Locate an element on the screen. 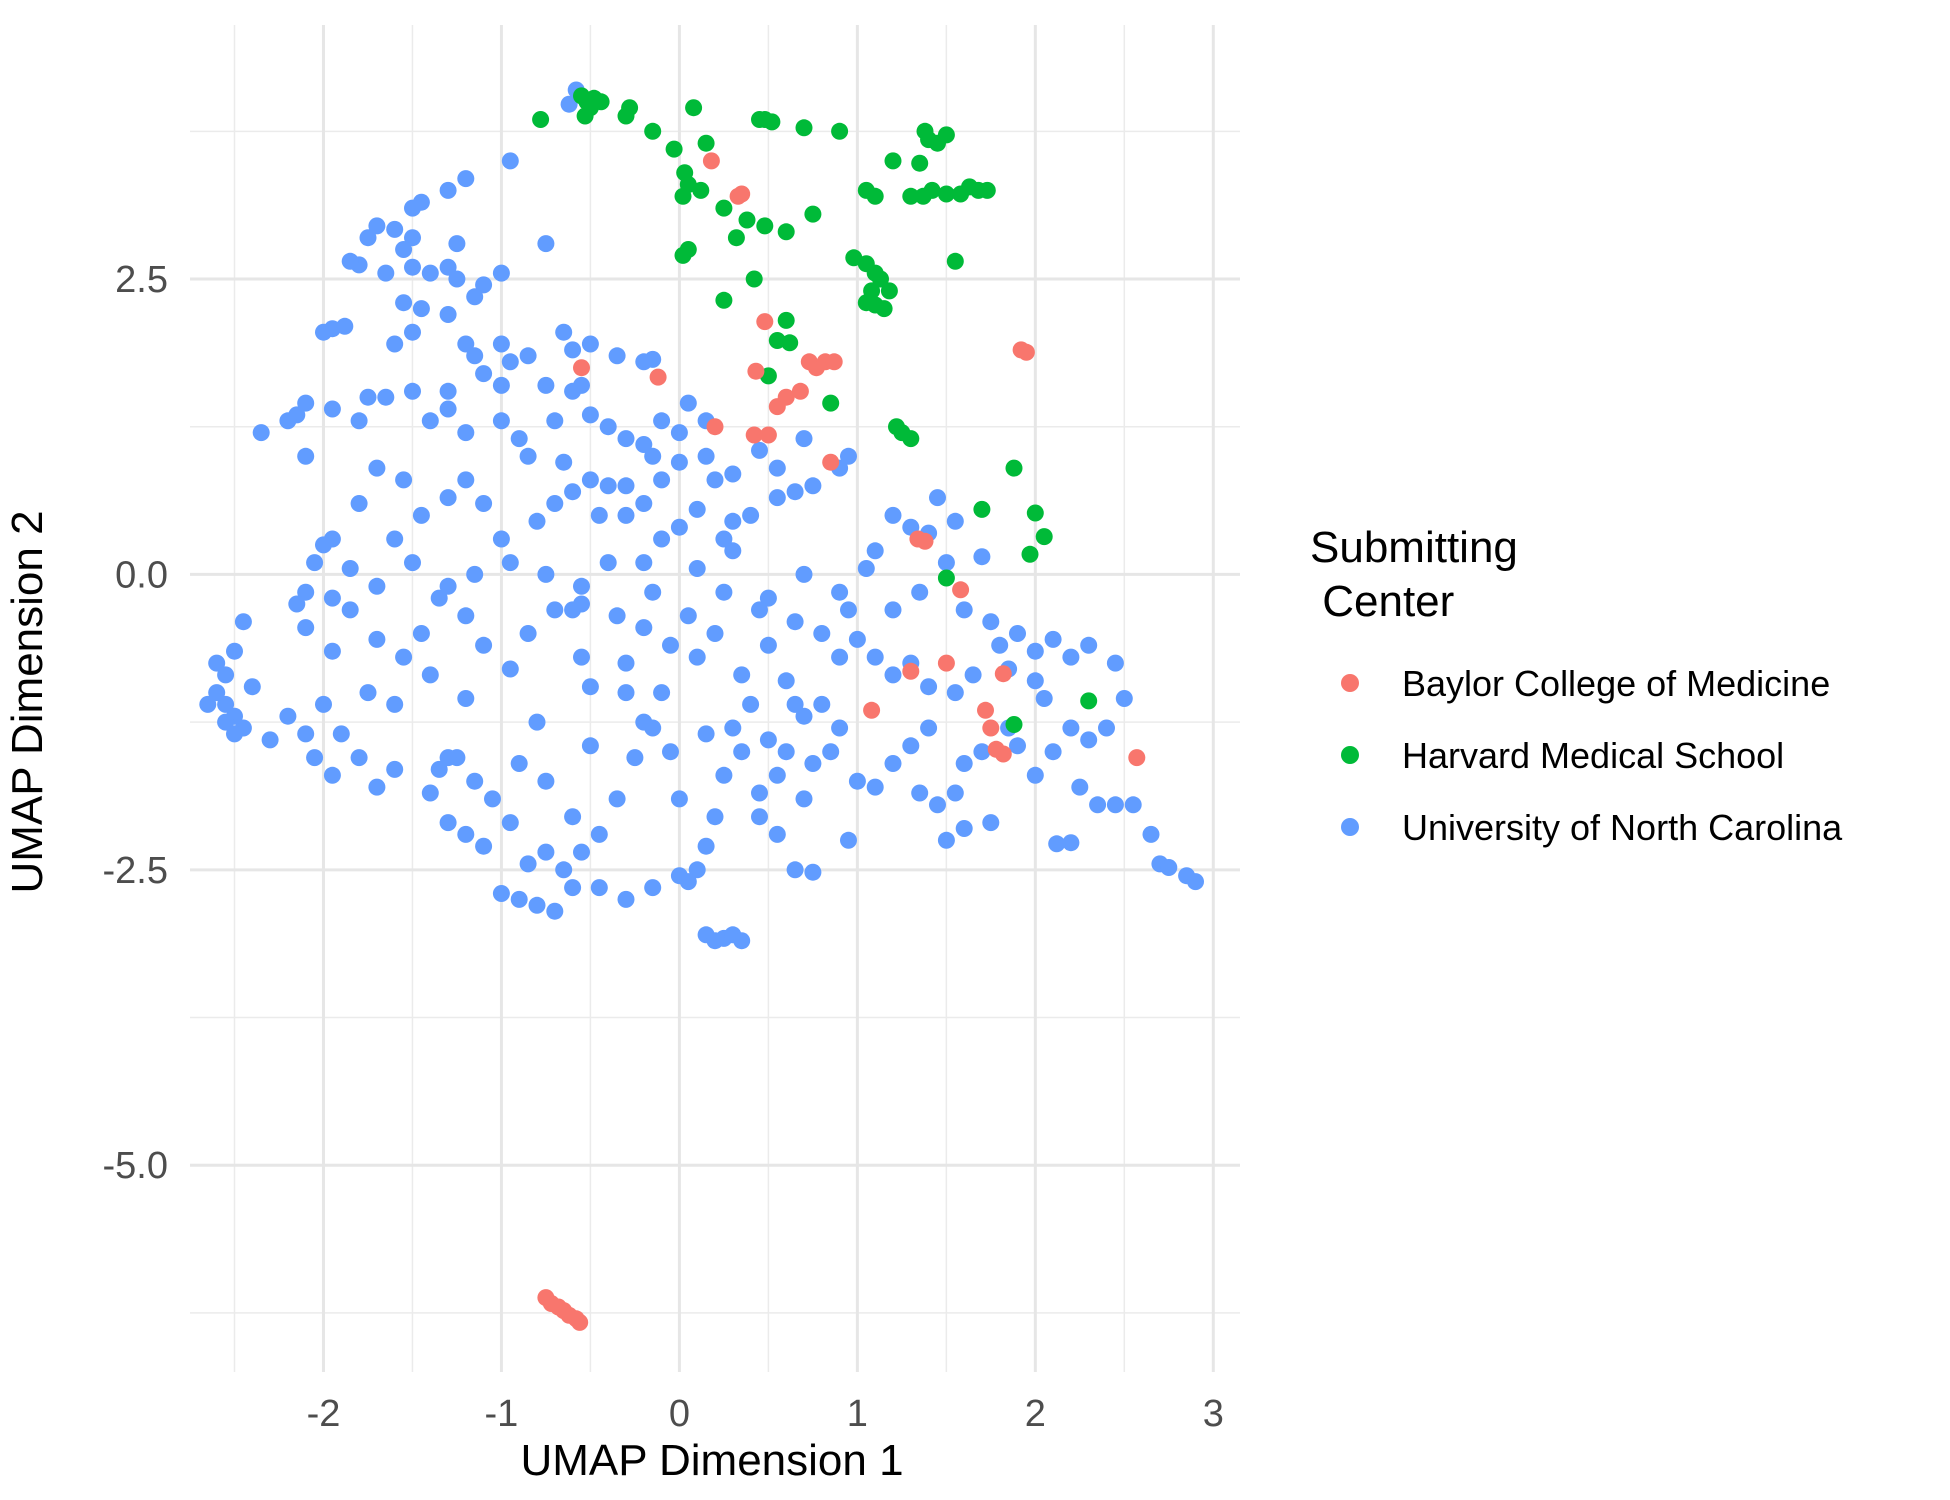 This screenshot has width=1950, height=1500. legend-label: University of North Carolina is located at coordinates (1622, 827).